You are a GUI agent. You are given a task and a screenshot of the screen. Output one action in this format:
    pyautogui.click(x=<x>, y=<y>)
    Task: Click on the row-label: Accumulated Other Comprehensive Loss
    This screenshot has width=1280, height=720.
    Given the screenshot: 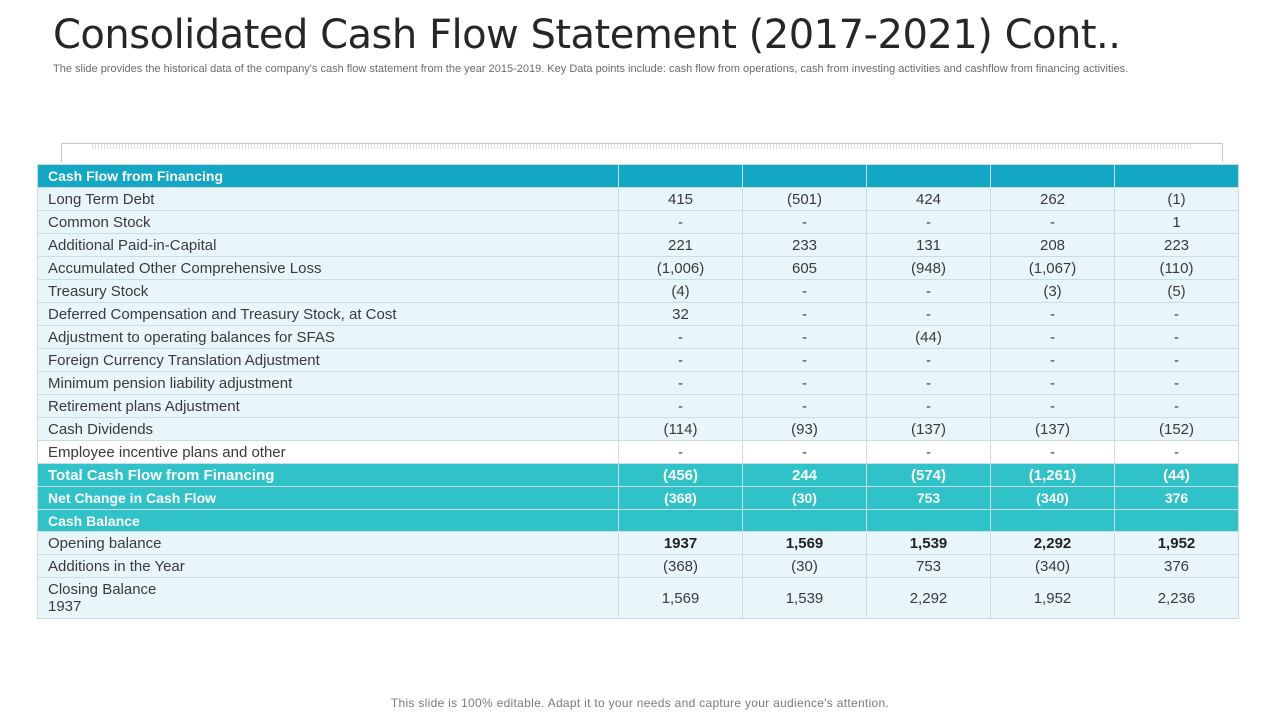 What is the action you would take?
    pyautogui.click(x=328, y=268)
    